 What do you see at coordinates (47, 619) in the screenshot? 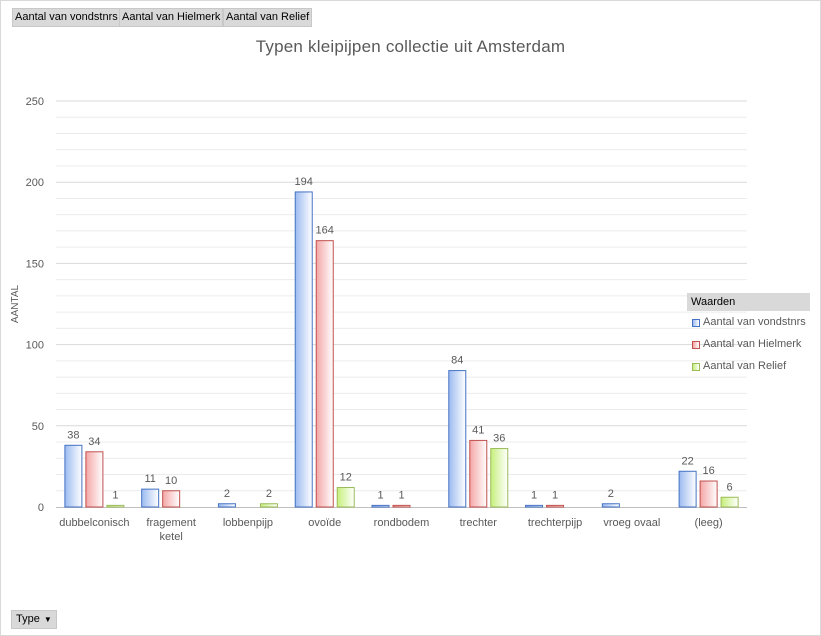
I see `dropdown-arrow-icon: ▼` at bounding box center [47, 619].